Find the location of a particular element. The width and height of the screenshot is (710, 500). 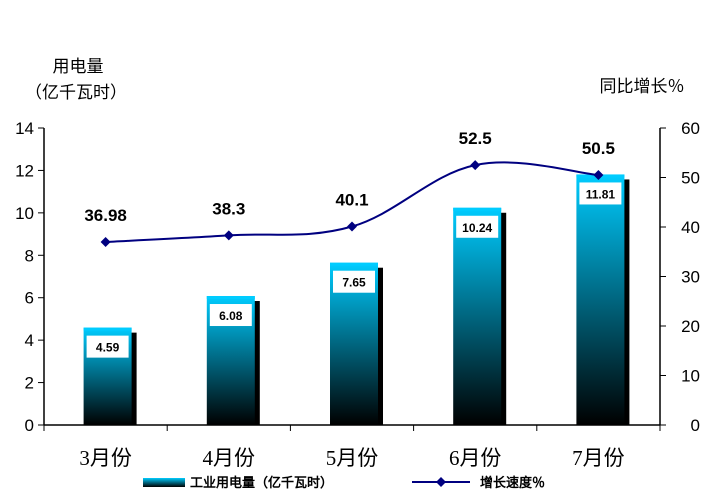

growth-data-label: 38.3 is located at coordinates (228, 208).